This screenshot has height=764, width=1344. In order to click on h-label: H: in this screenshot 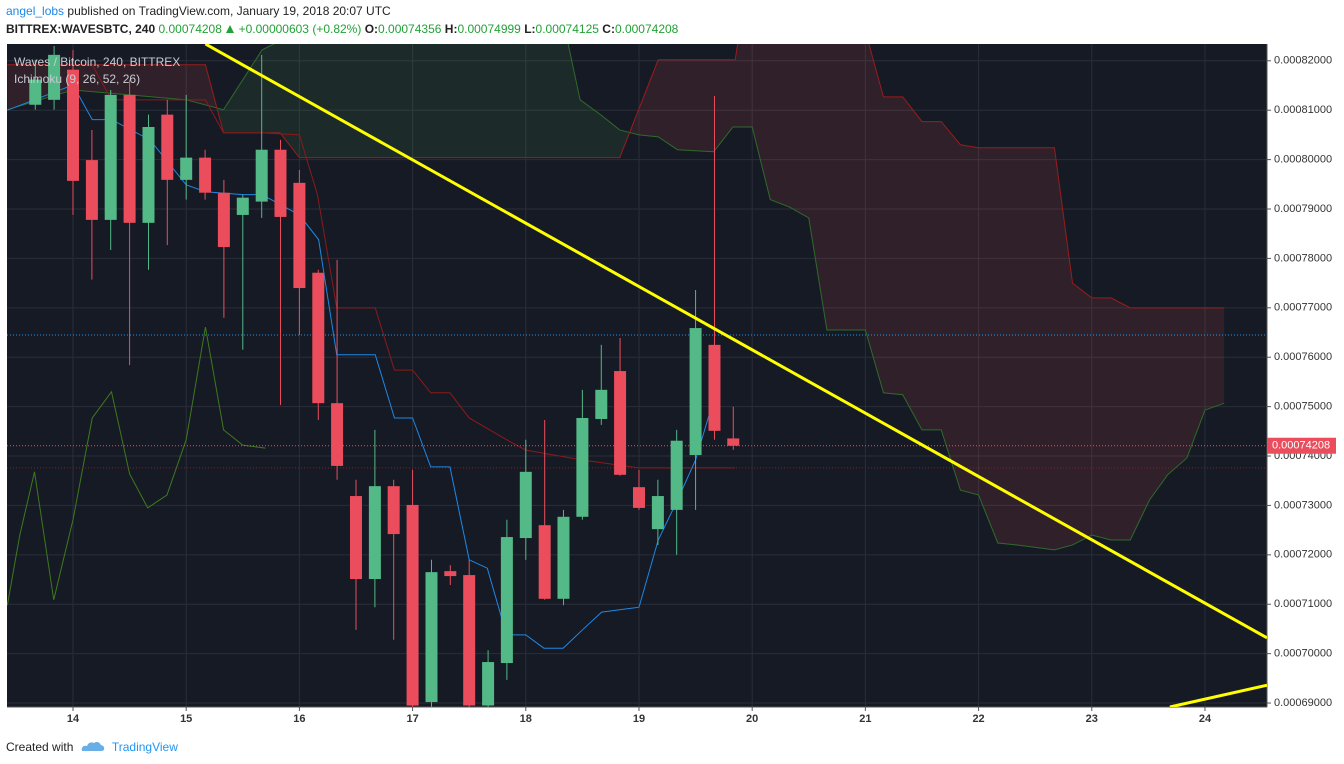, I will do `click(451, 29)`.